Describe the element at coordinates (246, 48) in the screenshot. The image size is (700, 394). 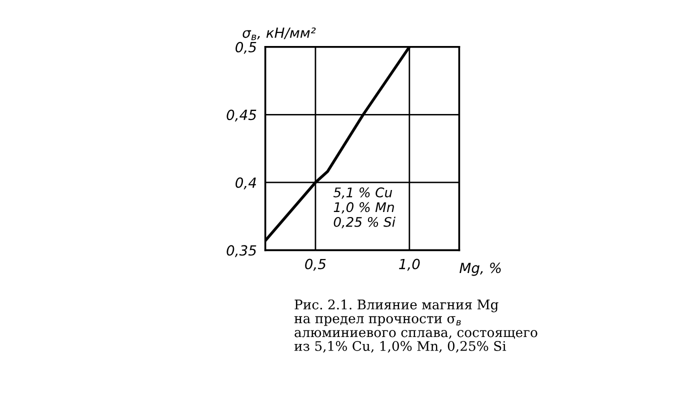
I see `y-tick-label: 0,5` at that location.